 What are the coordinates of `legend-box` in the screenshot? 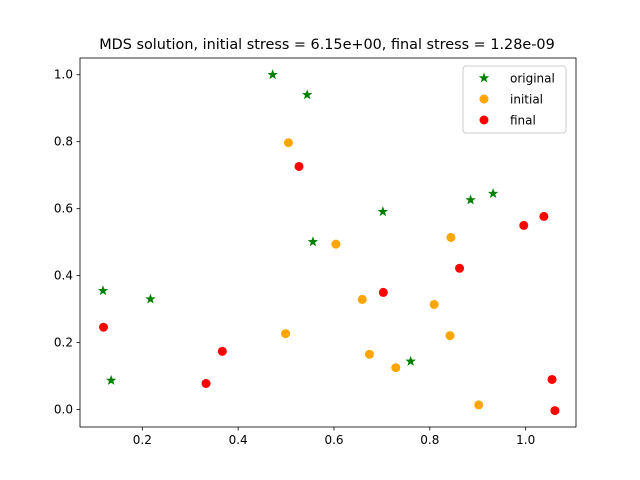 It's located at (514, 99).